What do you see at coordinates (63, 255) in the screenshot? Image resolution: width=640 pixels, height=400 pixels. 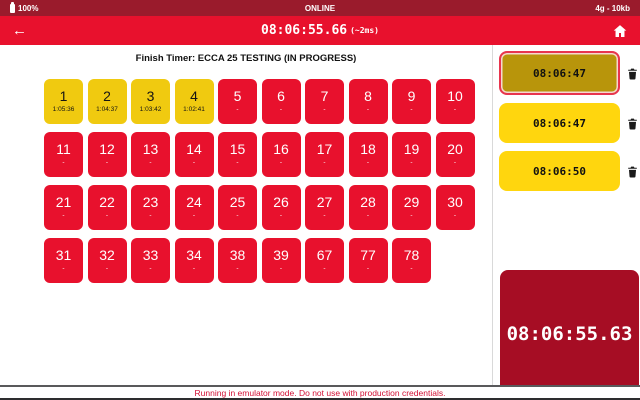 I see `bib-number: 31` at bounding box center [63, 255].